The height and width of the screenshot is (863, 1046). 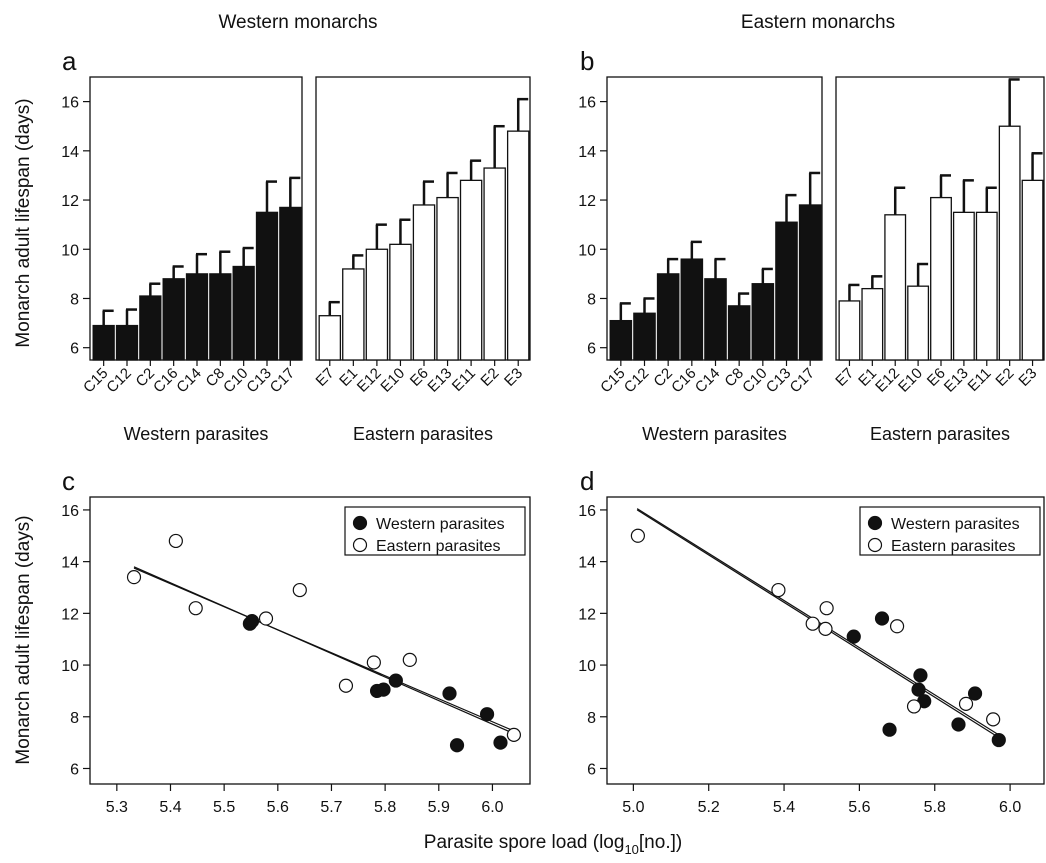 What do you see at coordinates (196, 434) in the screenshot?
I see `group-axis-label: Western parasites` at bounding box center [196, 434].